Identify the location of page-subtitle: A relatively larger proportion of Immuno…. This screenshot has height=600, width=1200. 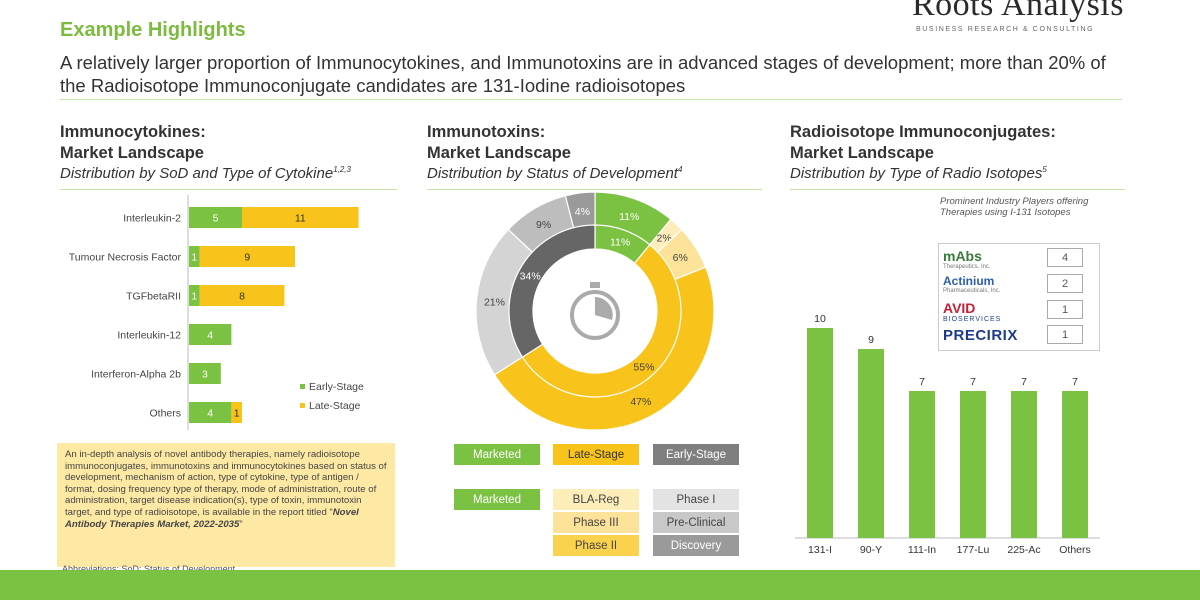
(583, 74).